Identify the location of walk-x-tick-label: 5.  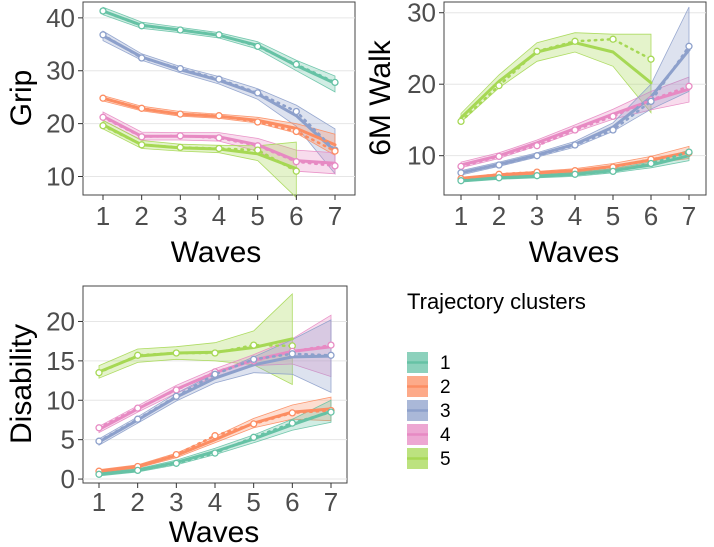
(613, 216).